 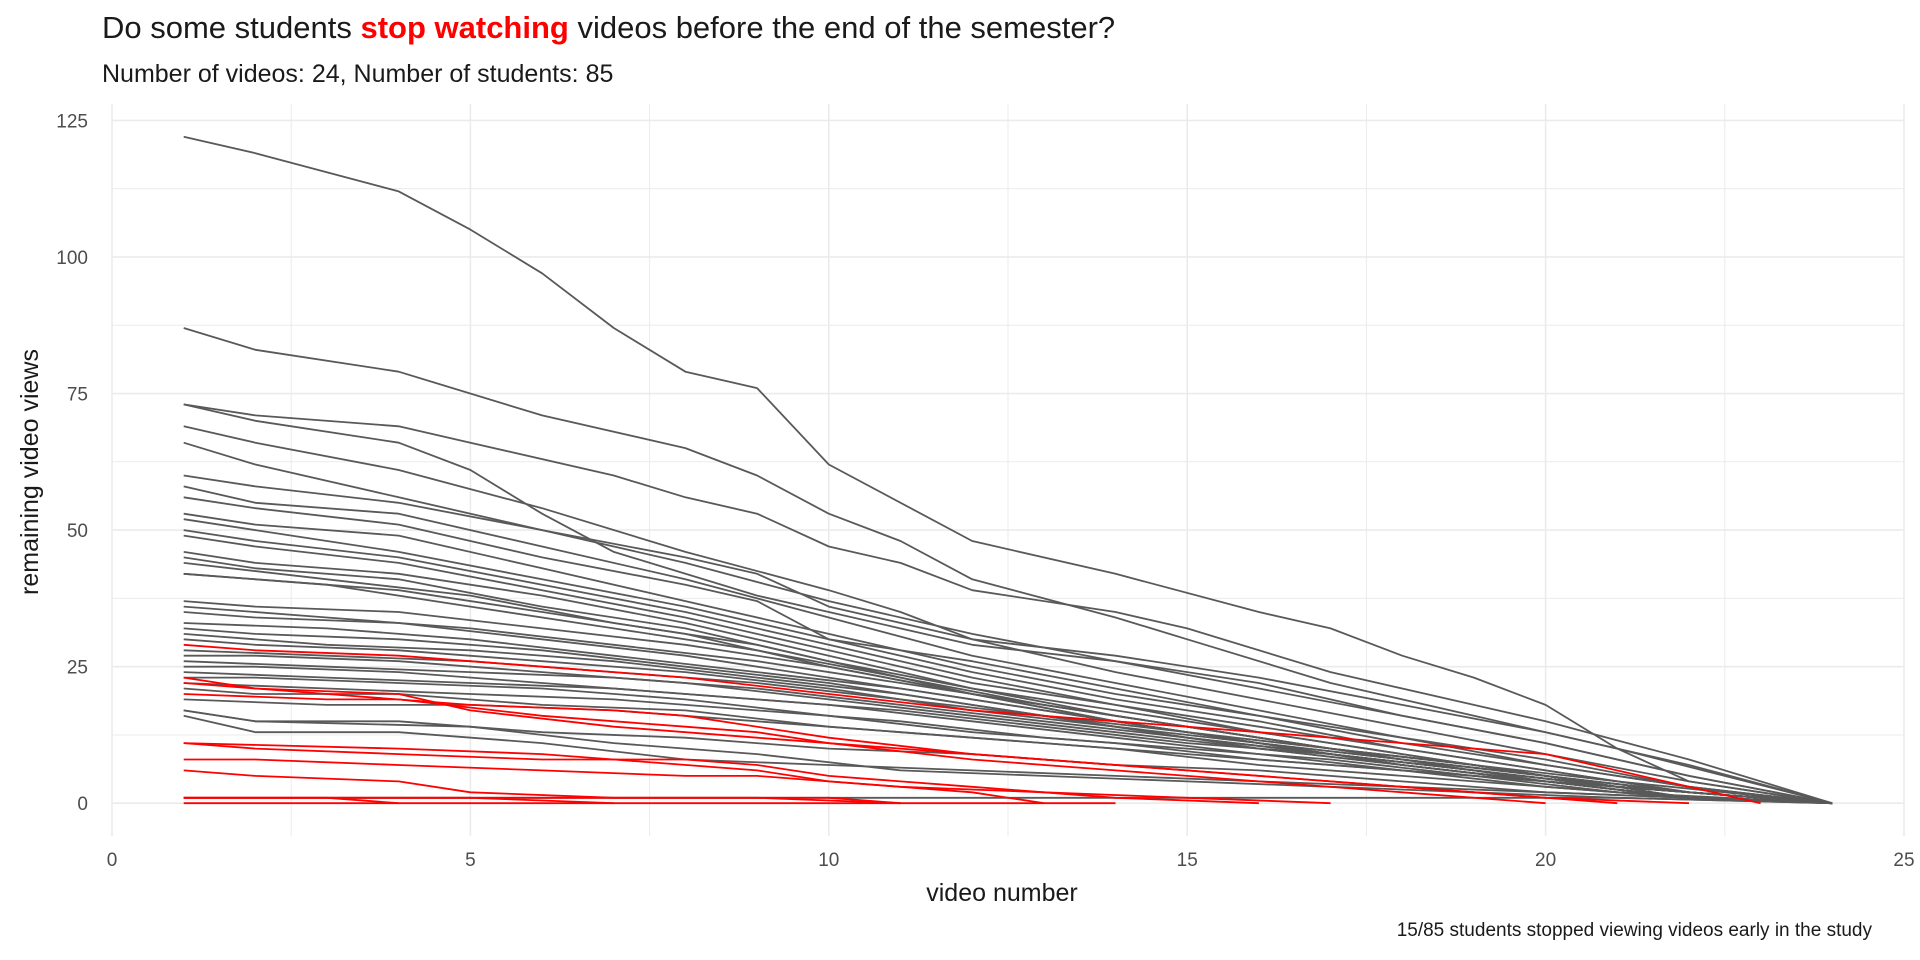 What do you see at coordinates (77, 668) in the screenshot?
I see `y-tick-label: 25` at bounding box center [77, 668].